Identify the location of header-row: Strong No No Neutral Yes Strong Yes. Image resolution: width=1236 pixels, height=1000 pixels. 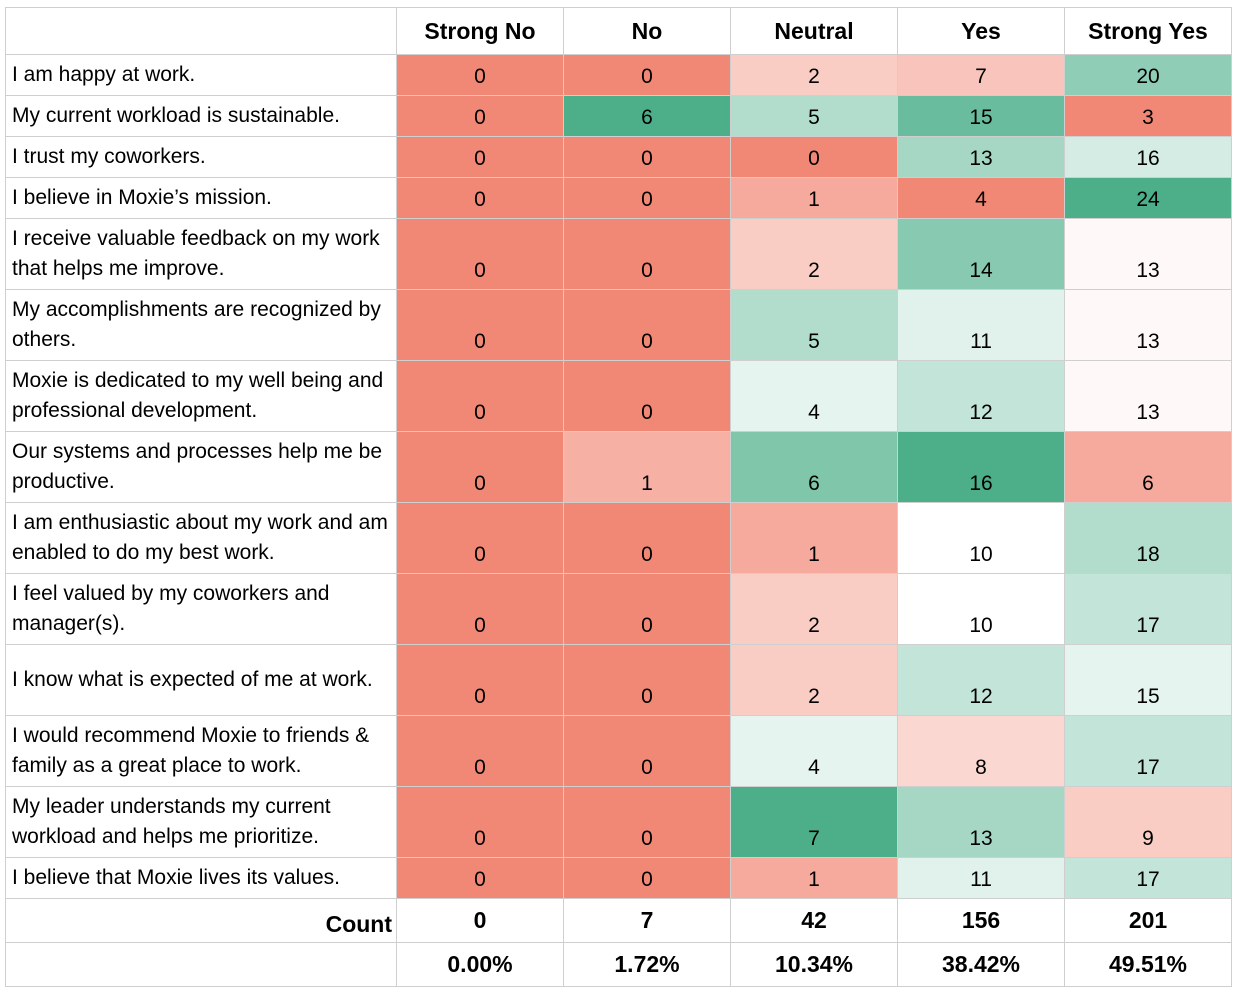
(618, 31).